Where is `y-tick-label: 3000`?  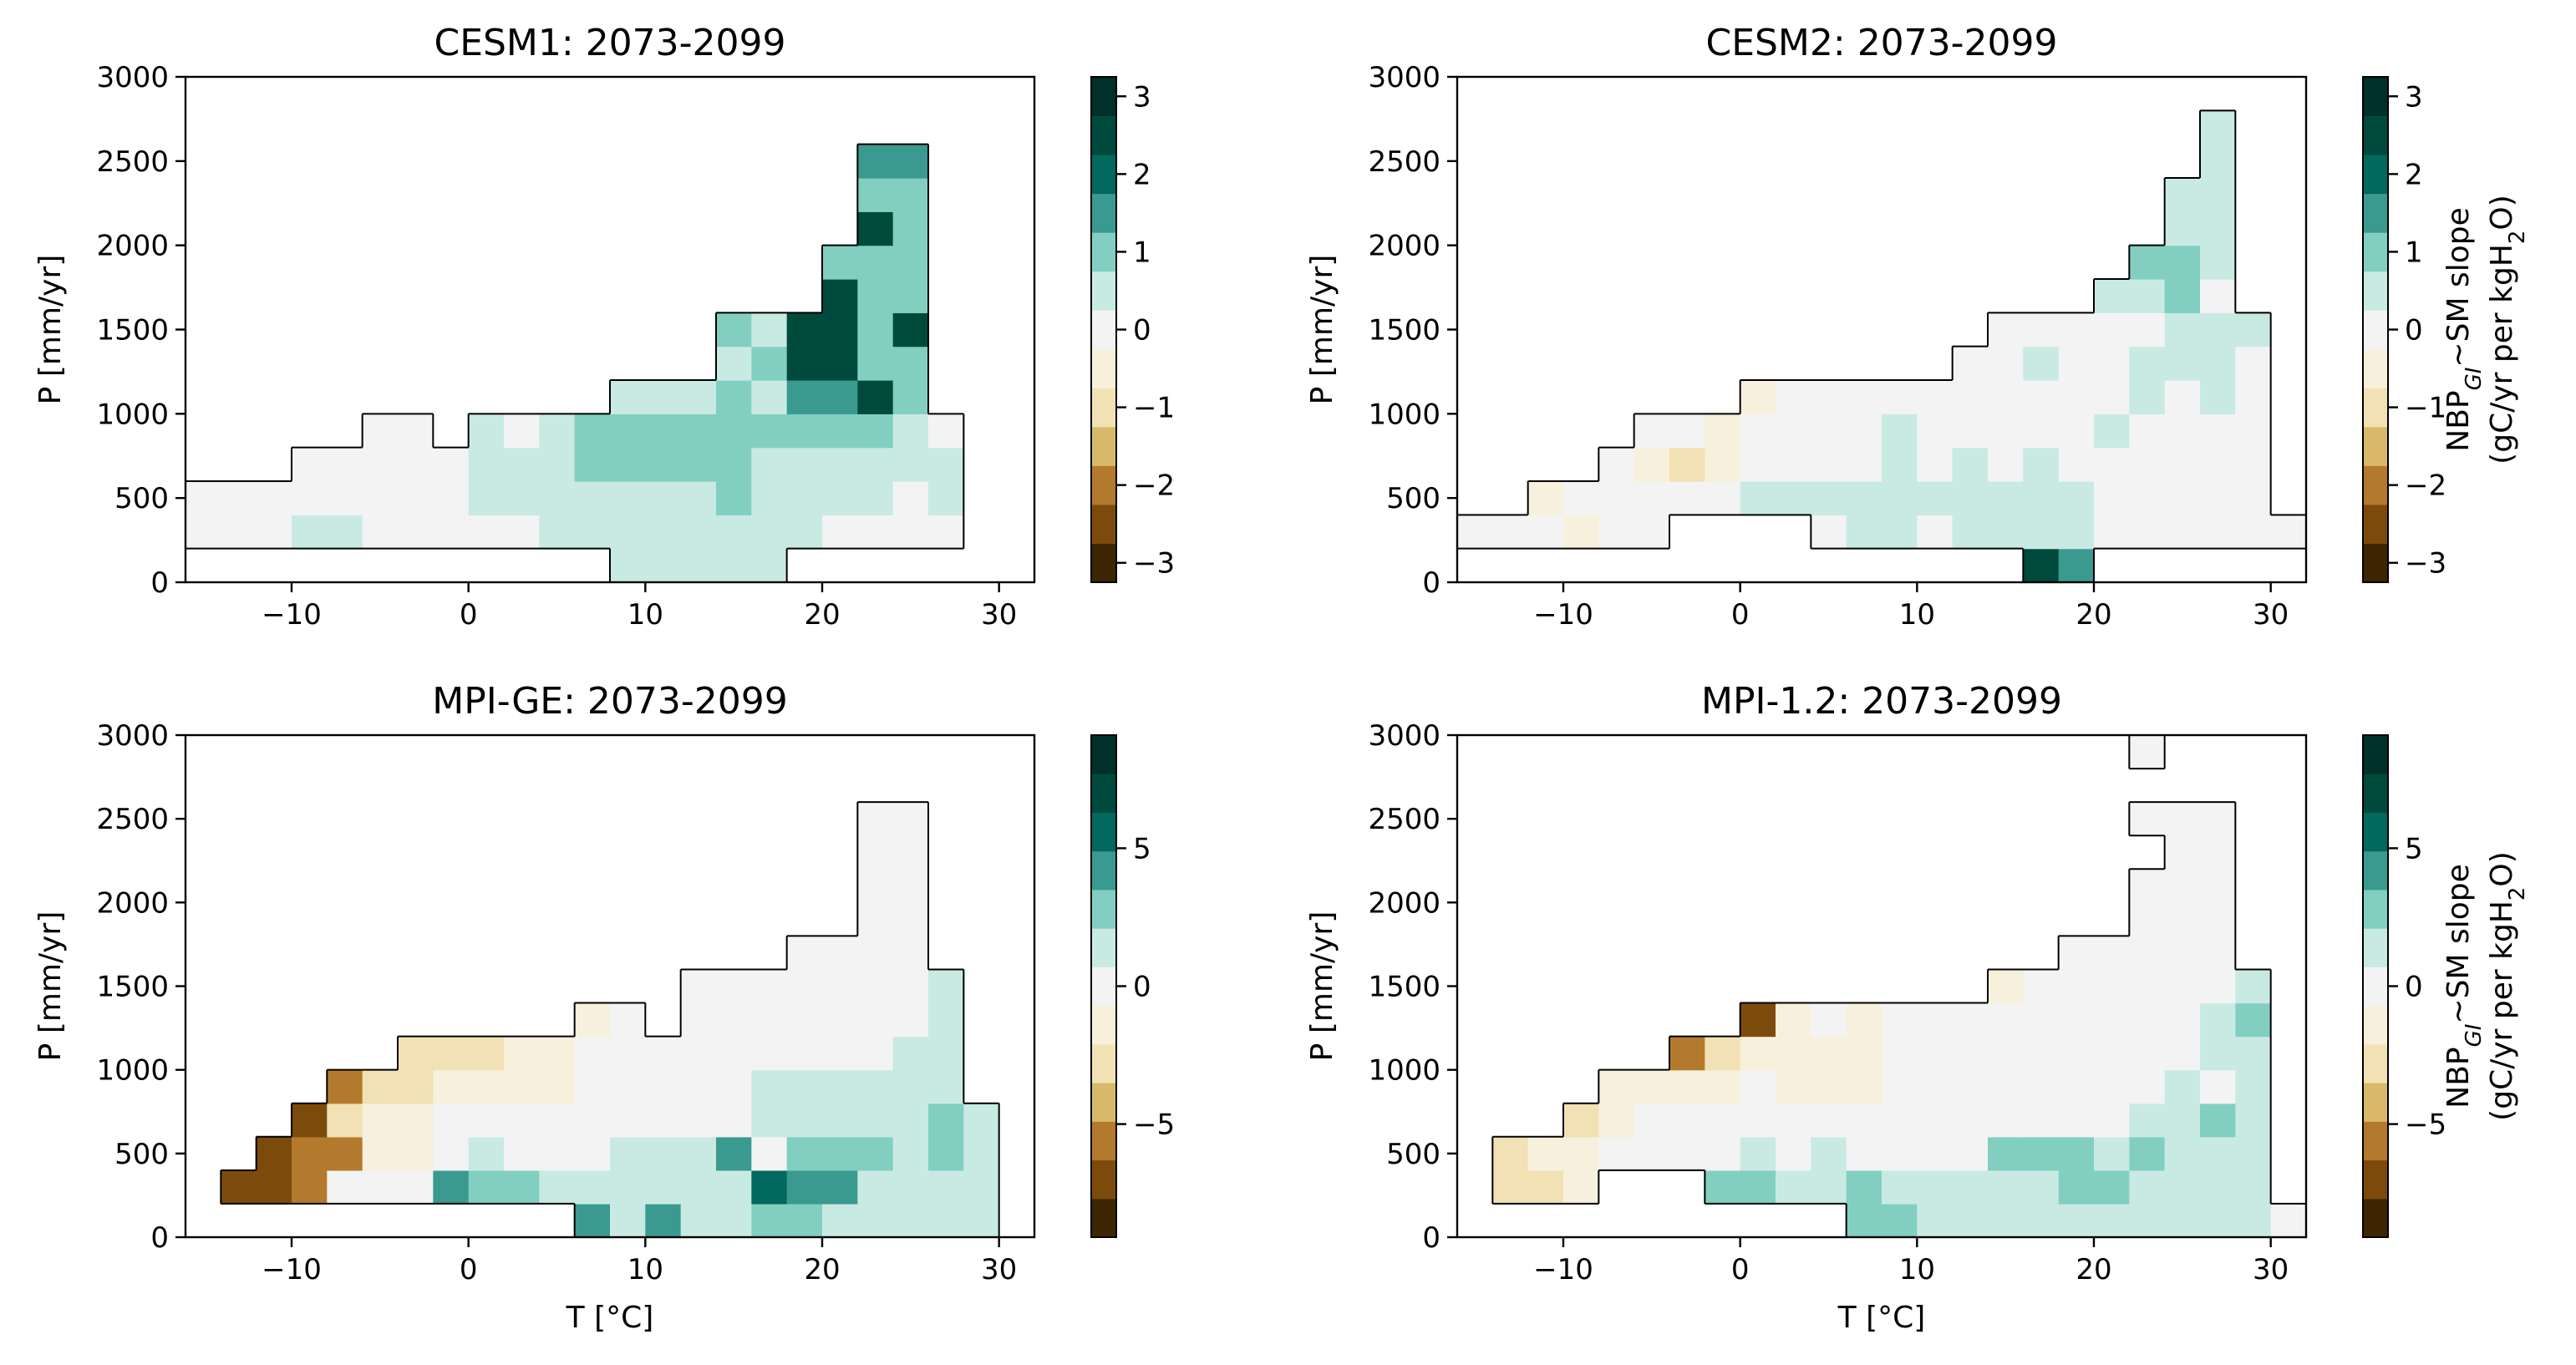
y-tick-label: 3000 is located at coordinates (1404, 736).